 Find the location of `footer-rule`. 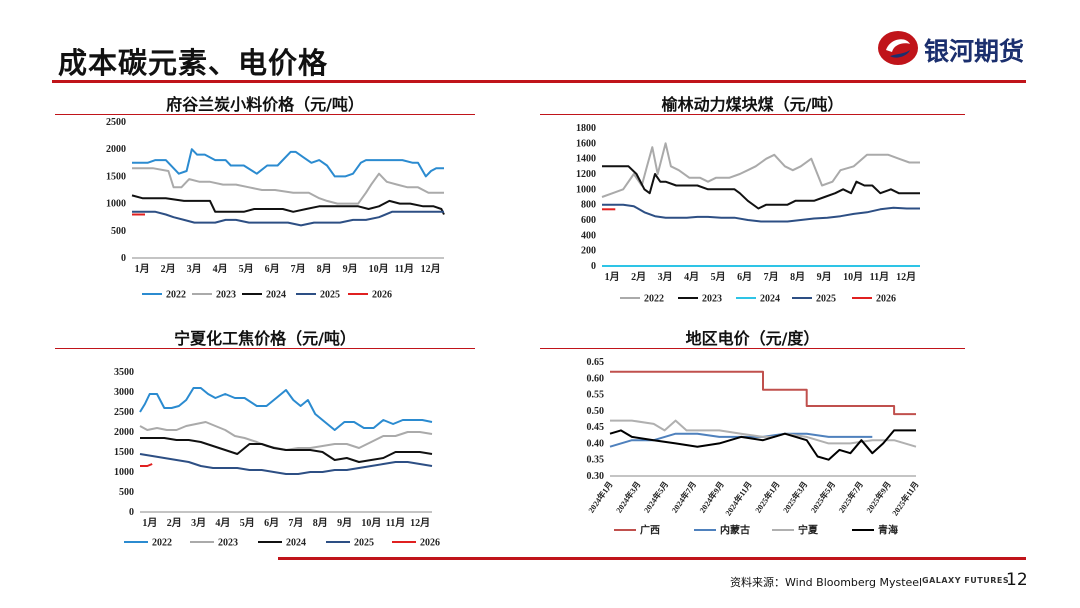

footer-rule is located at coordinates (652, 558).